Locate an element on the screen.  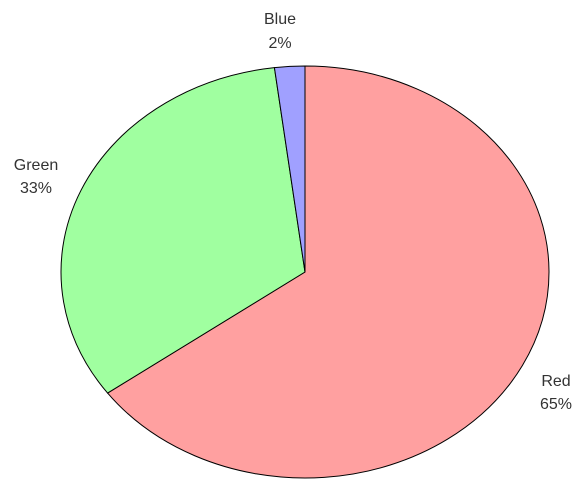
slice-label-blue: Blue is located at coordinates (280, 19).